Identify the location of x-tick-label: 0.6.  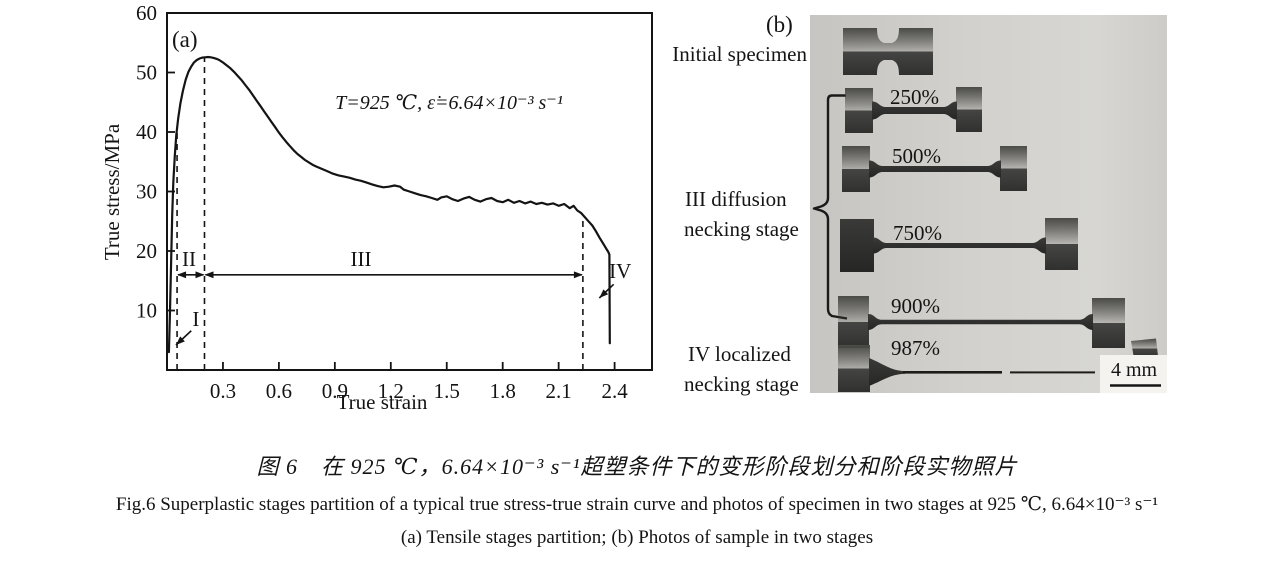
(279, 391).